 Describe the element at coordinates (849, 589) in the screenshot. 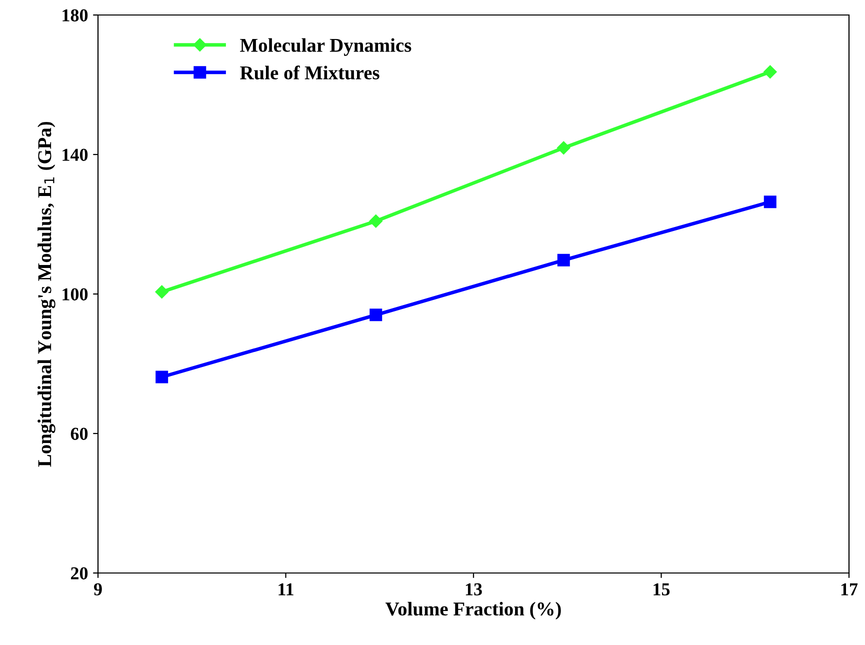

I see `x-tick-label: 17` at that location.